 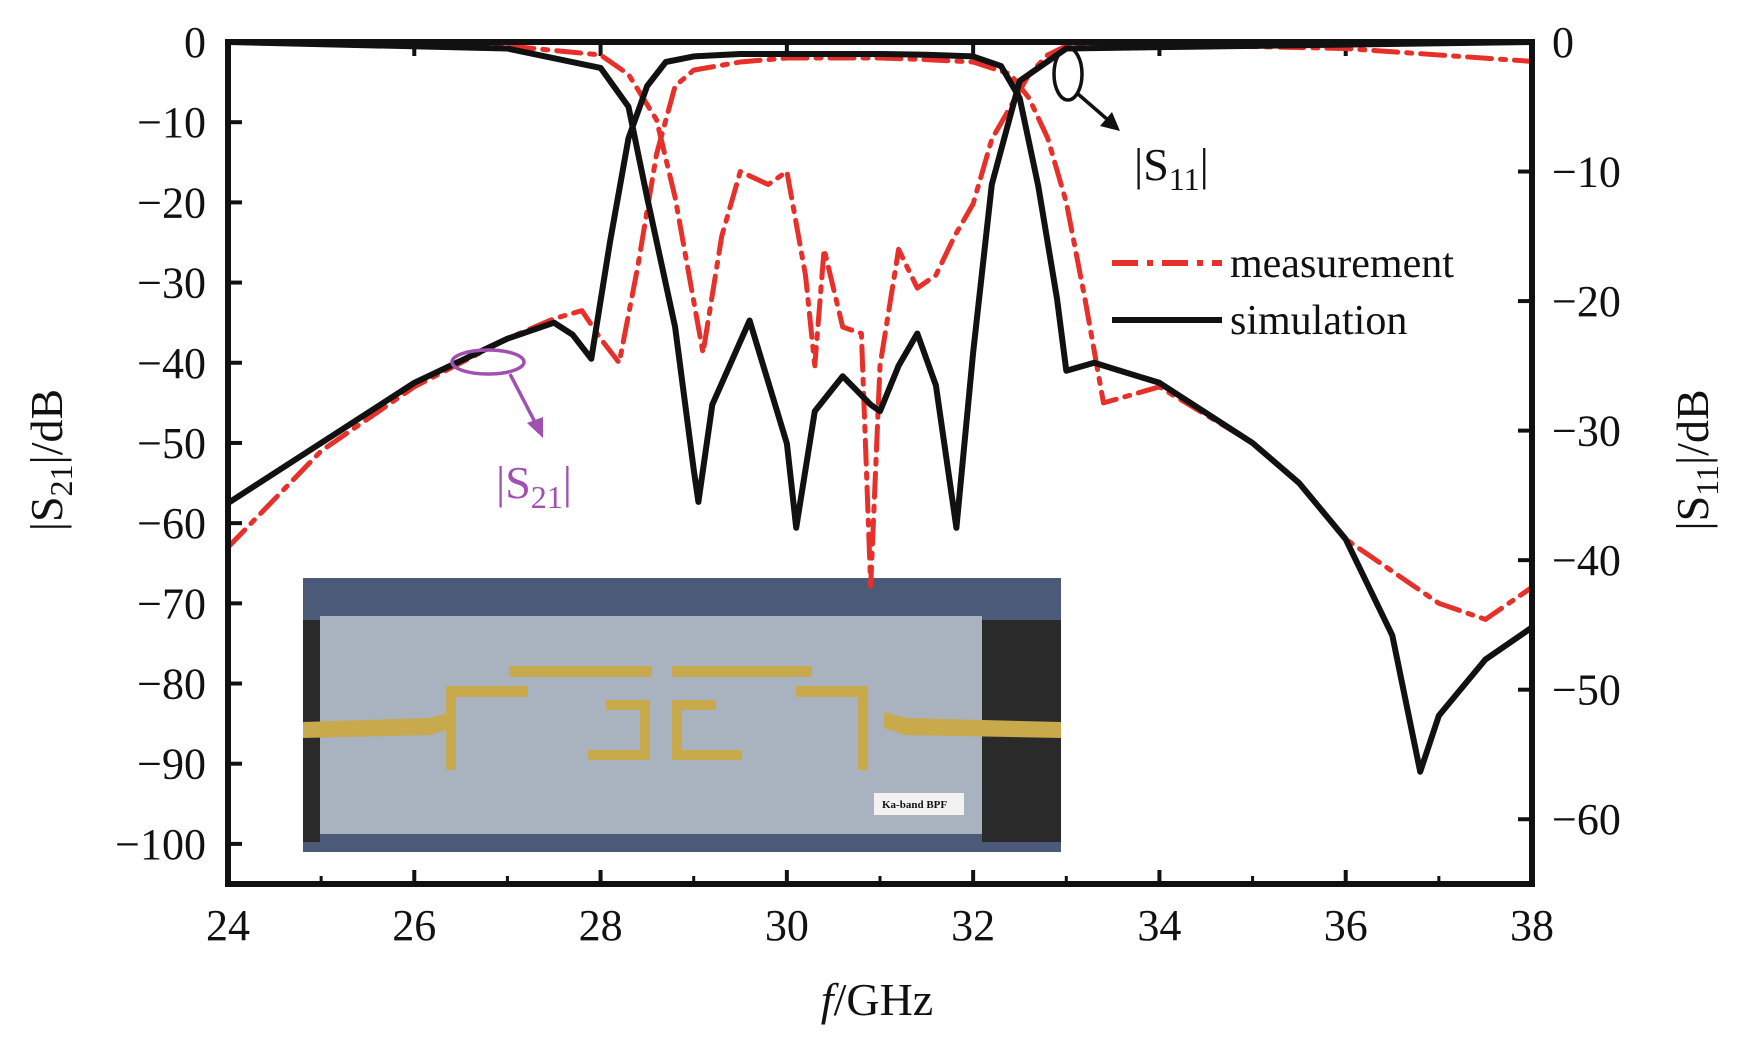 What do you see at coordinates (1586, 819) in the screenshot?
I see `y-tick-label-right: −60` at bounding box center [1586, 819].